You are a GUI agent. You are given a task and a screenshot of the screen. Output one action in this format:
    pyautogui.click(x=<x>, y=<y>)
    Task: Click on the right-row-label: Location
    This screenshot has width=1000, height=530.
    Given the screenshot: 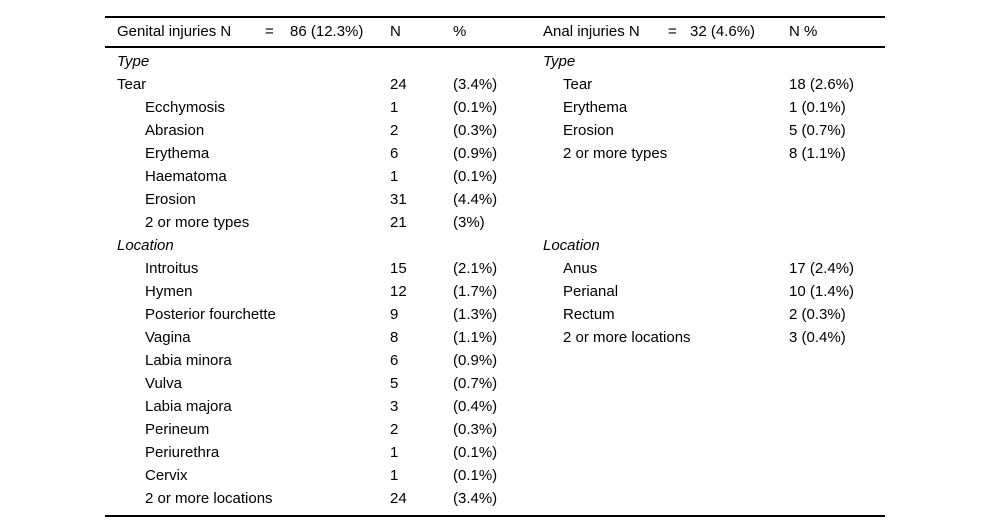 What is the action you would take?
    pyautogui.click(x=571, y=245)
    